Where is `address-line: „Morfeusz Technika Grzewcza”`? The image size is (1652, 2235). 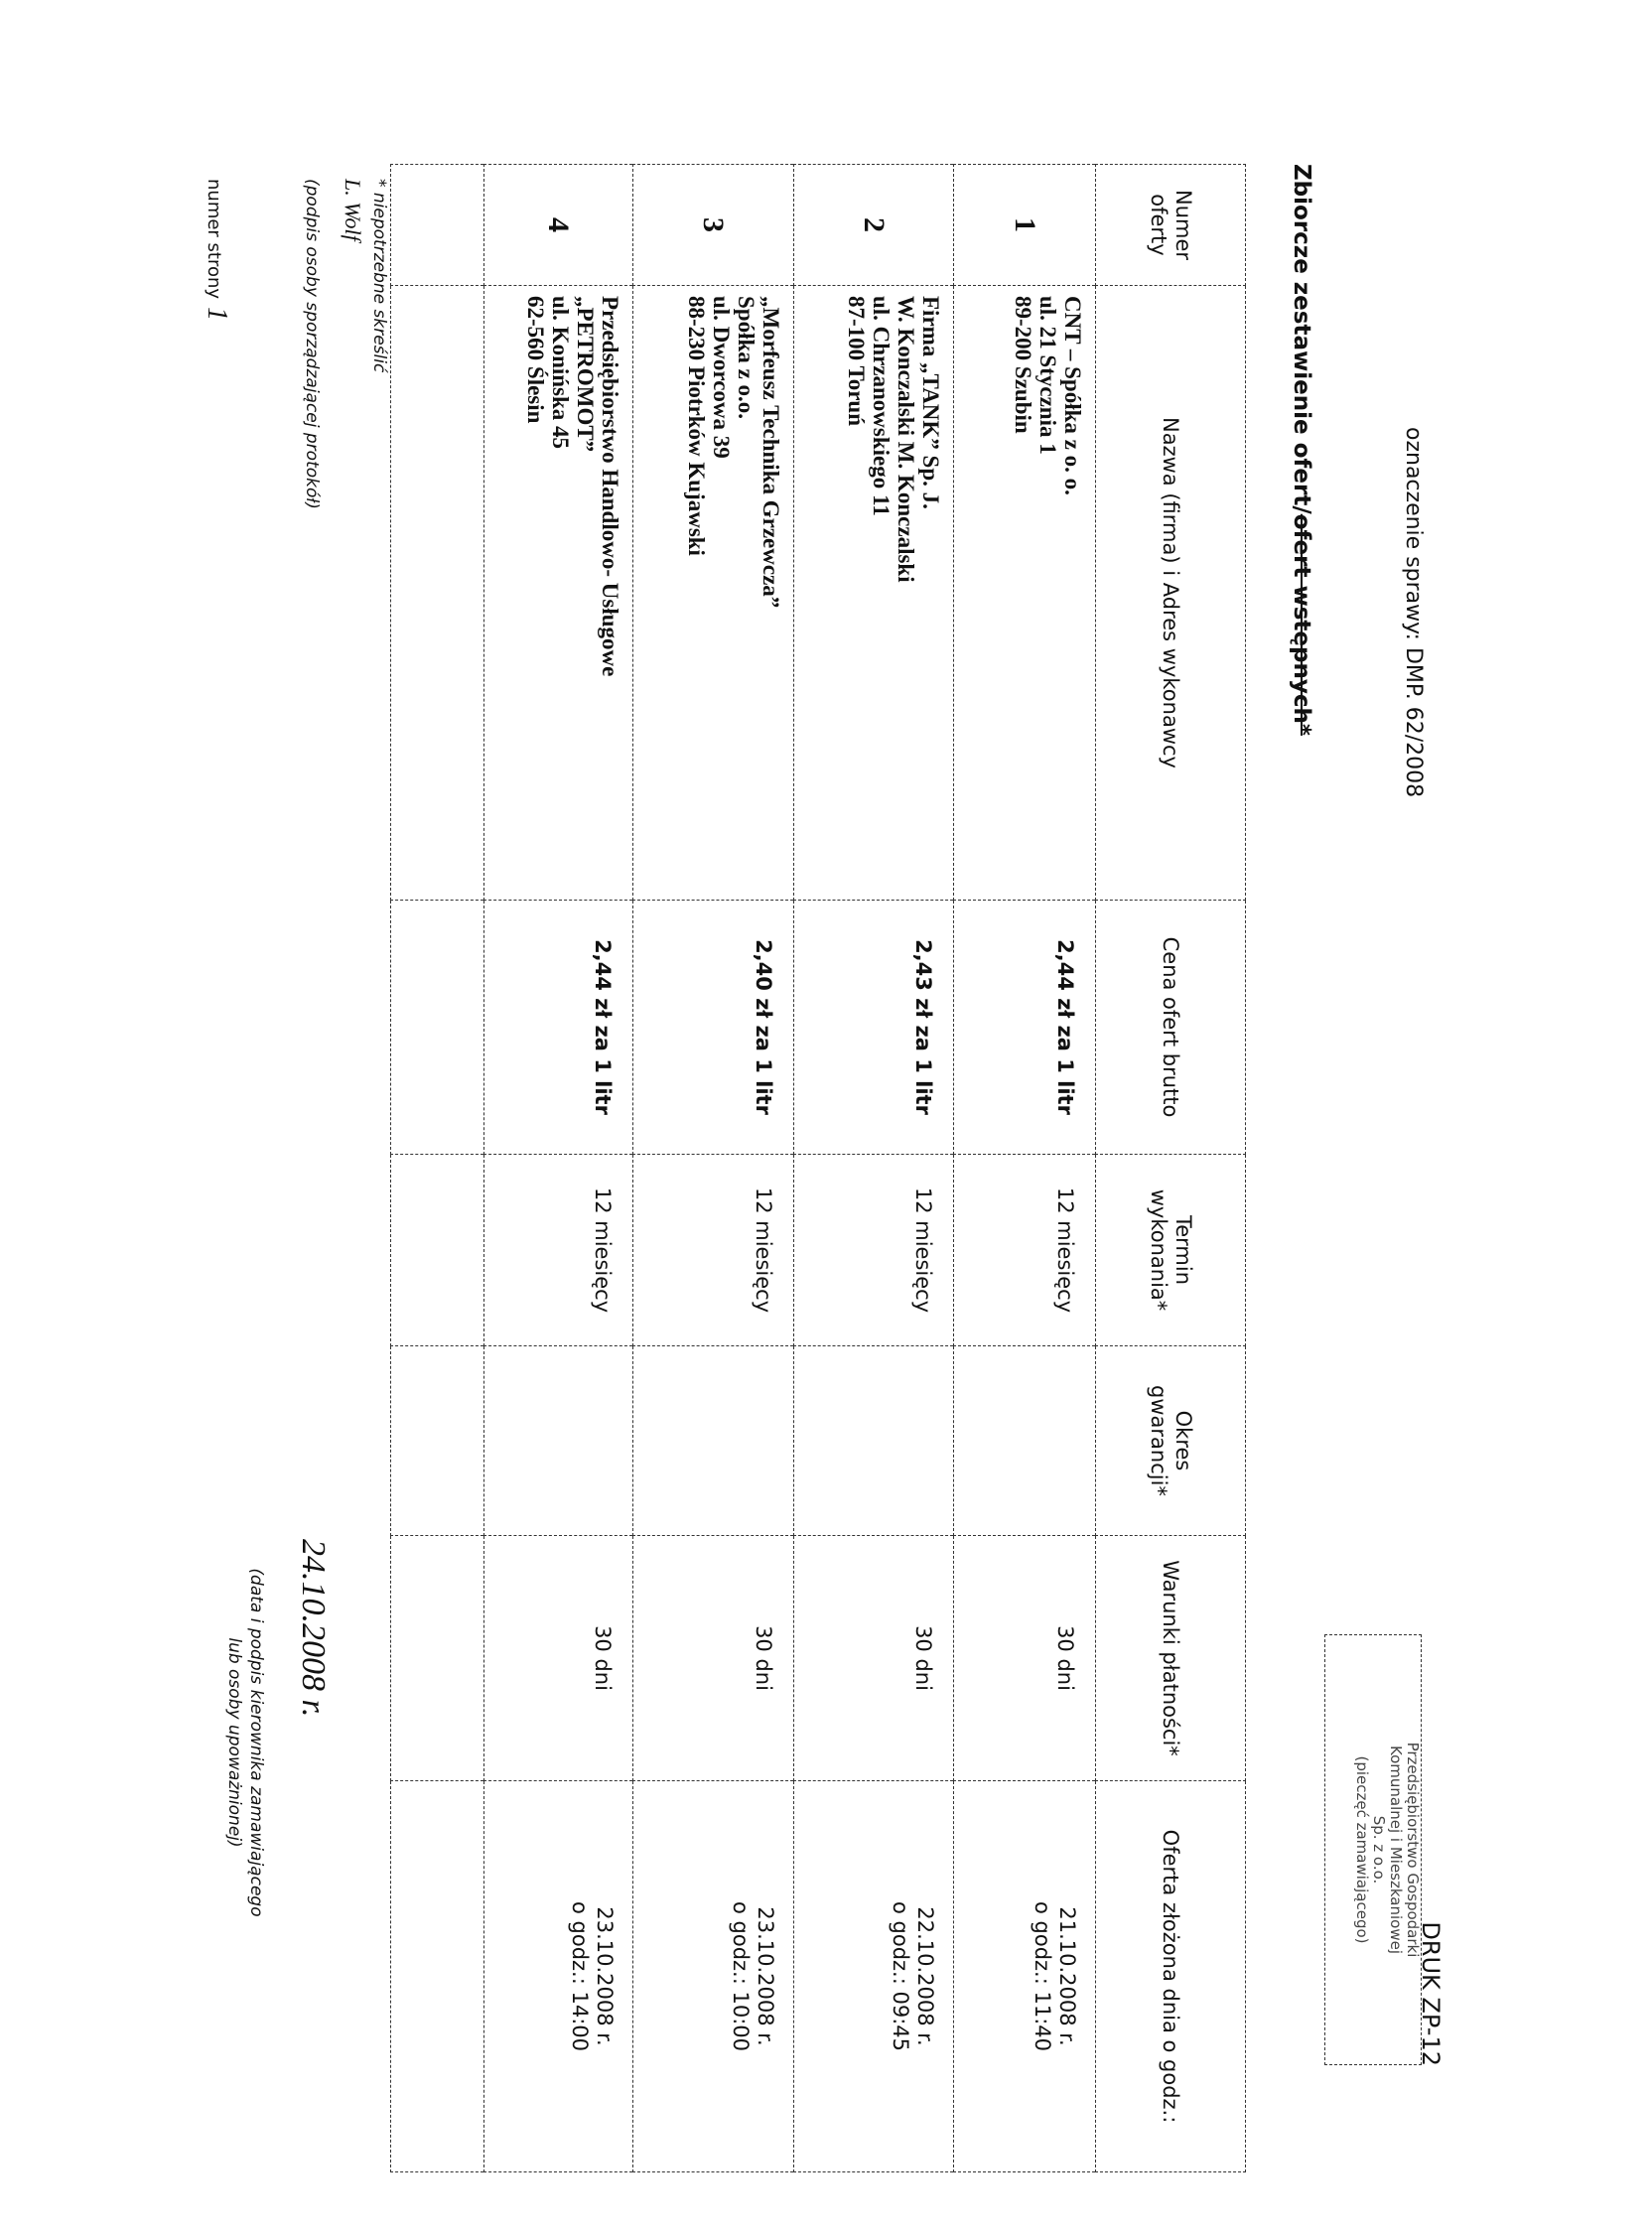 address-line: „Morfeusz Technika Grzewcza” is located at coordinates (771, 452).